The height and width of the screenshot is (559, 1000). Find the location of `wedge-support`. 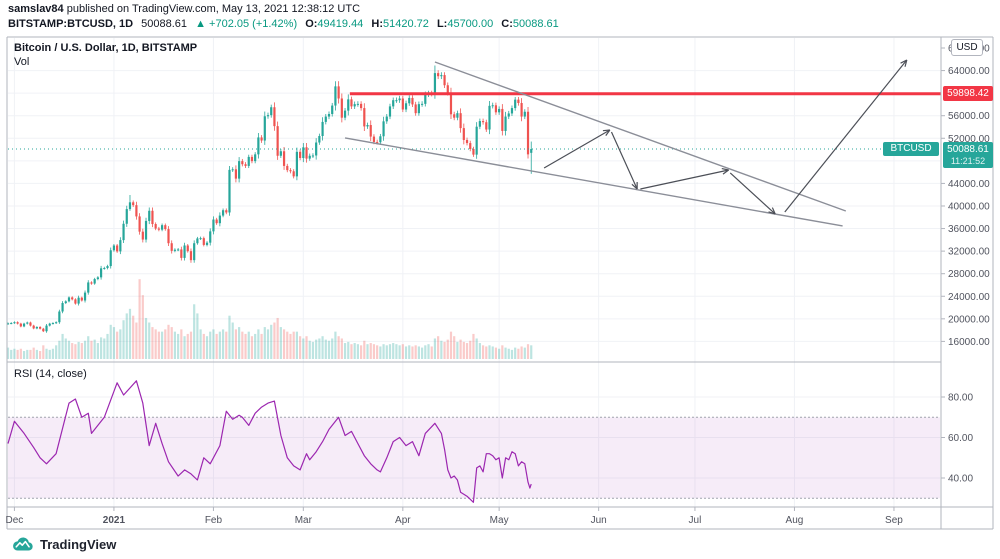

wedge-support is located at coordinates (593, 182).